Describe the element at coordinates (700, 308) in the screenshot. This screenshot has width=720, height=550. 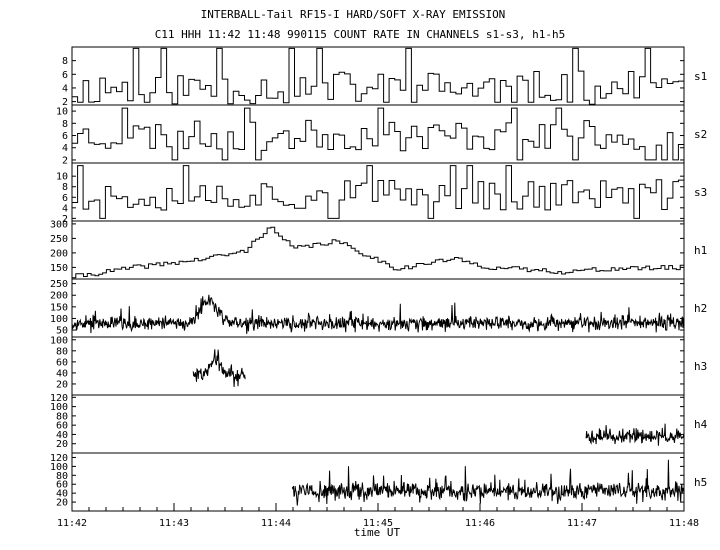
I see `channel-label: h2` at that location.